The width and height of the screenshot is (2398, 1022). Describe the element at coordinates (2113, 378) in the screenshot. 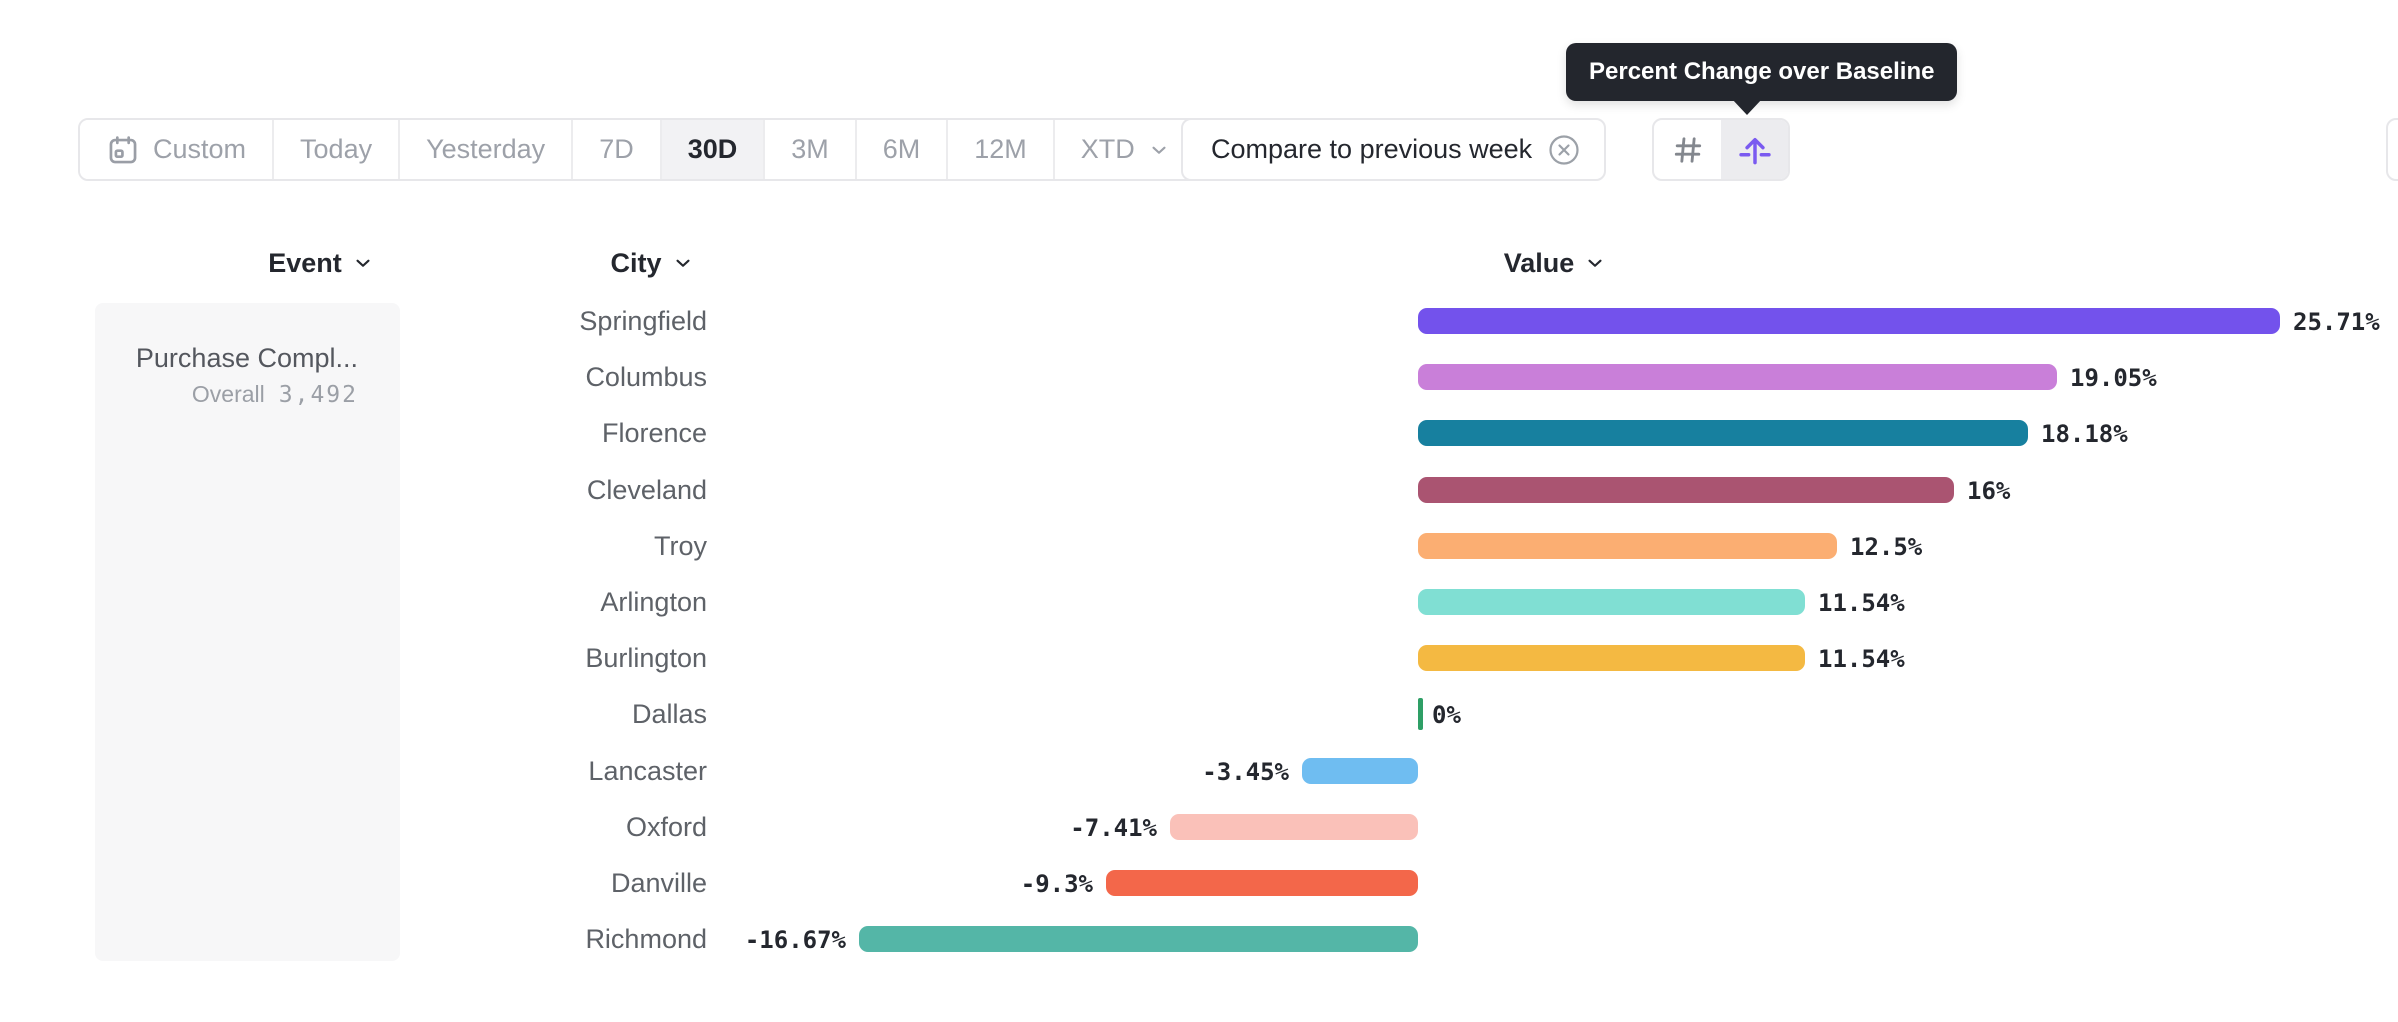

I see `value-label-columbus: 19.05%` at that location.